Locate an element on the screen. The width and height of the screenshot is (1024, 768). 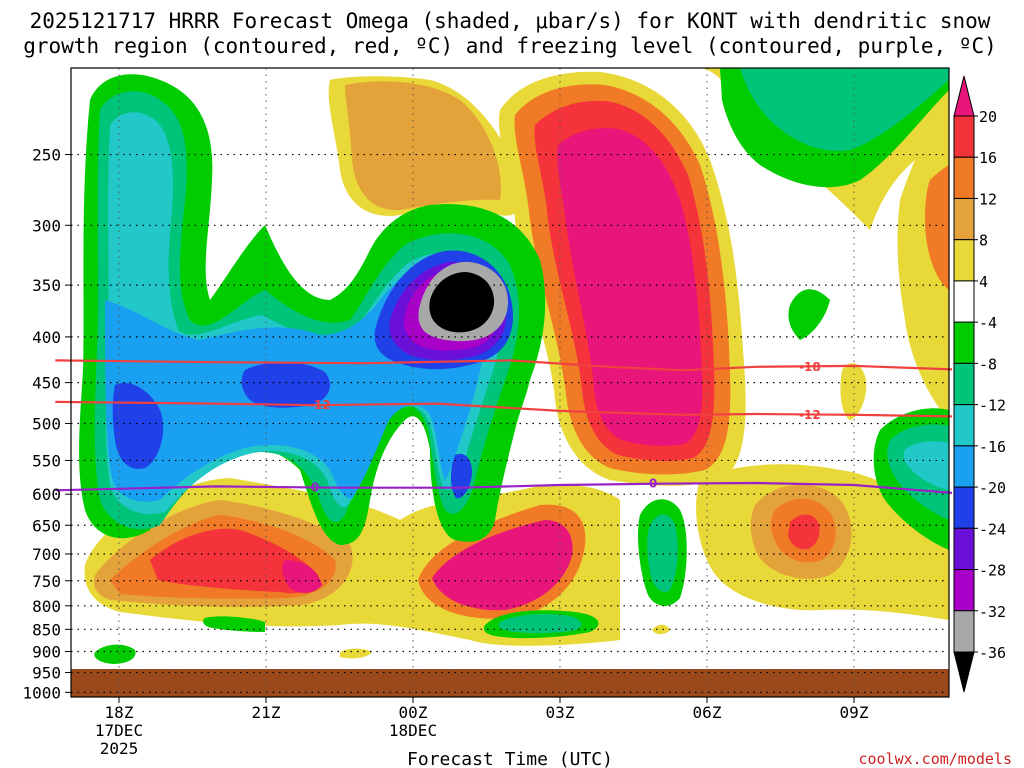
omega-region-small-green2 is located at coordinates (234, 624).